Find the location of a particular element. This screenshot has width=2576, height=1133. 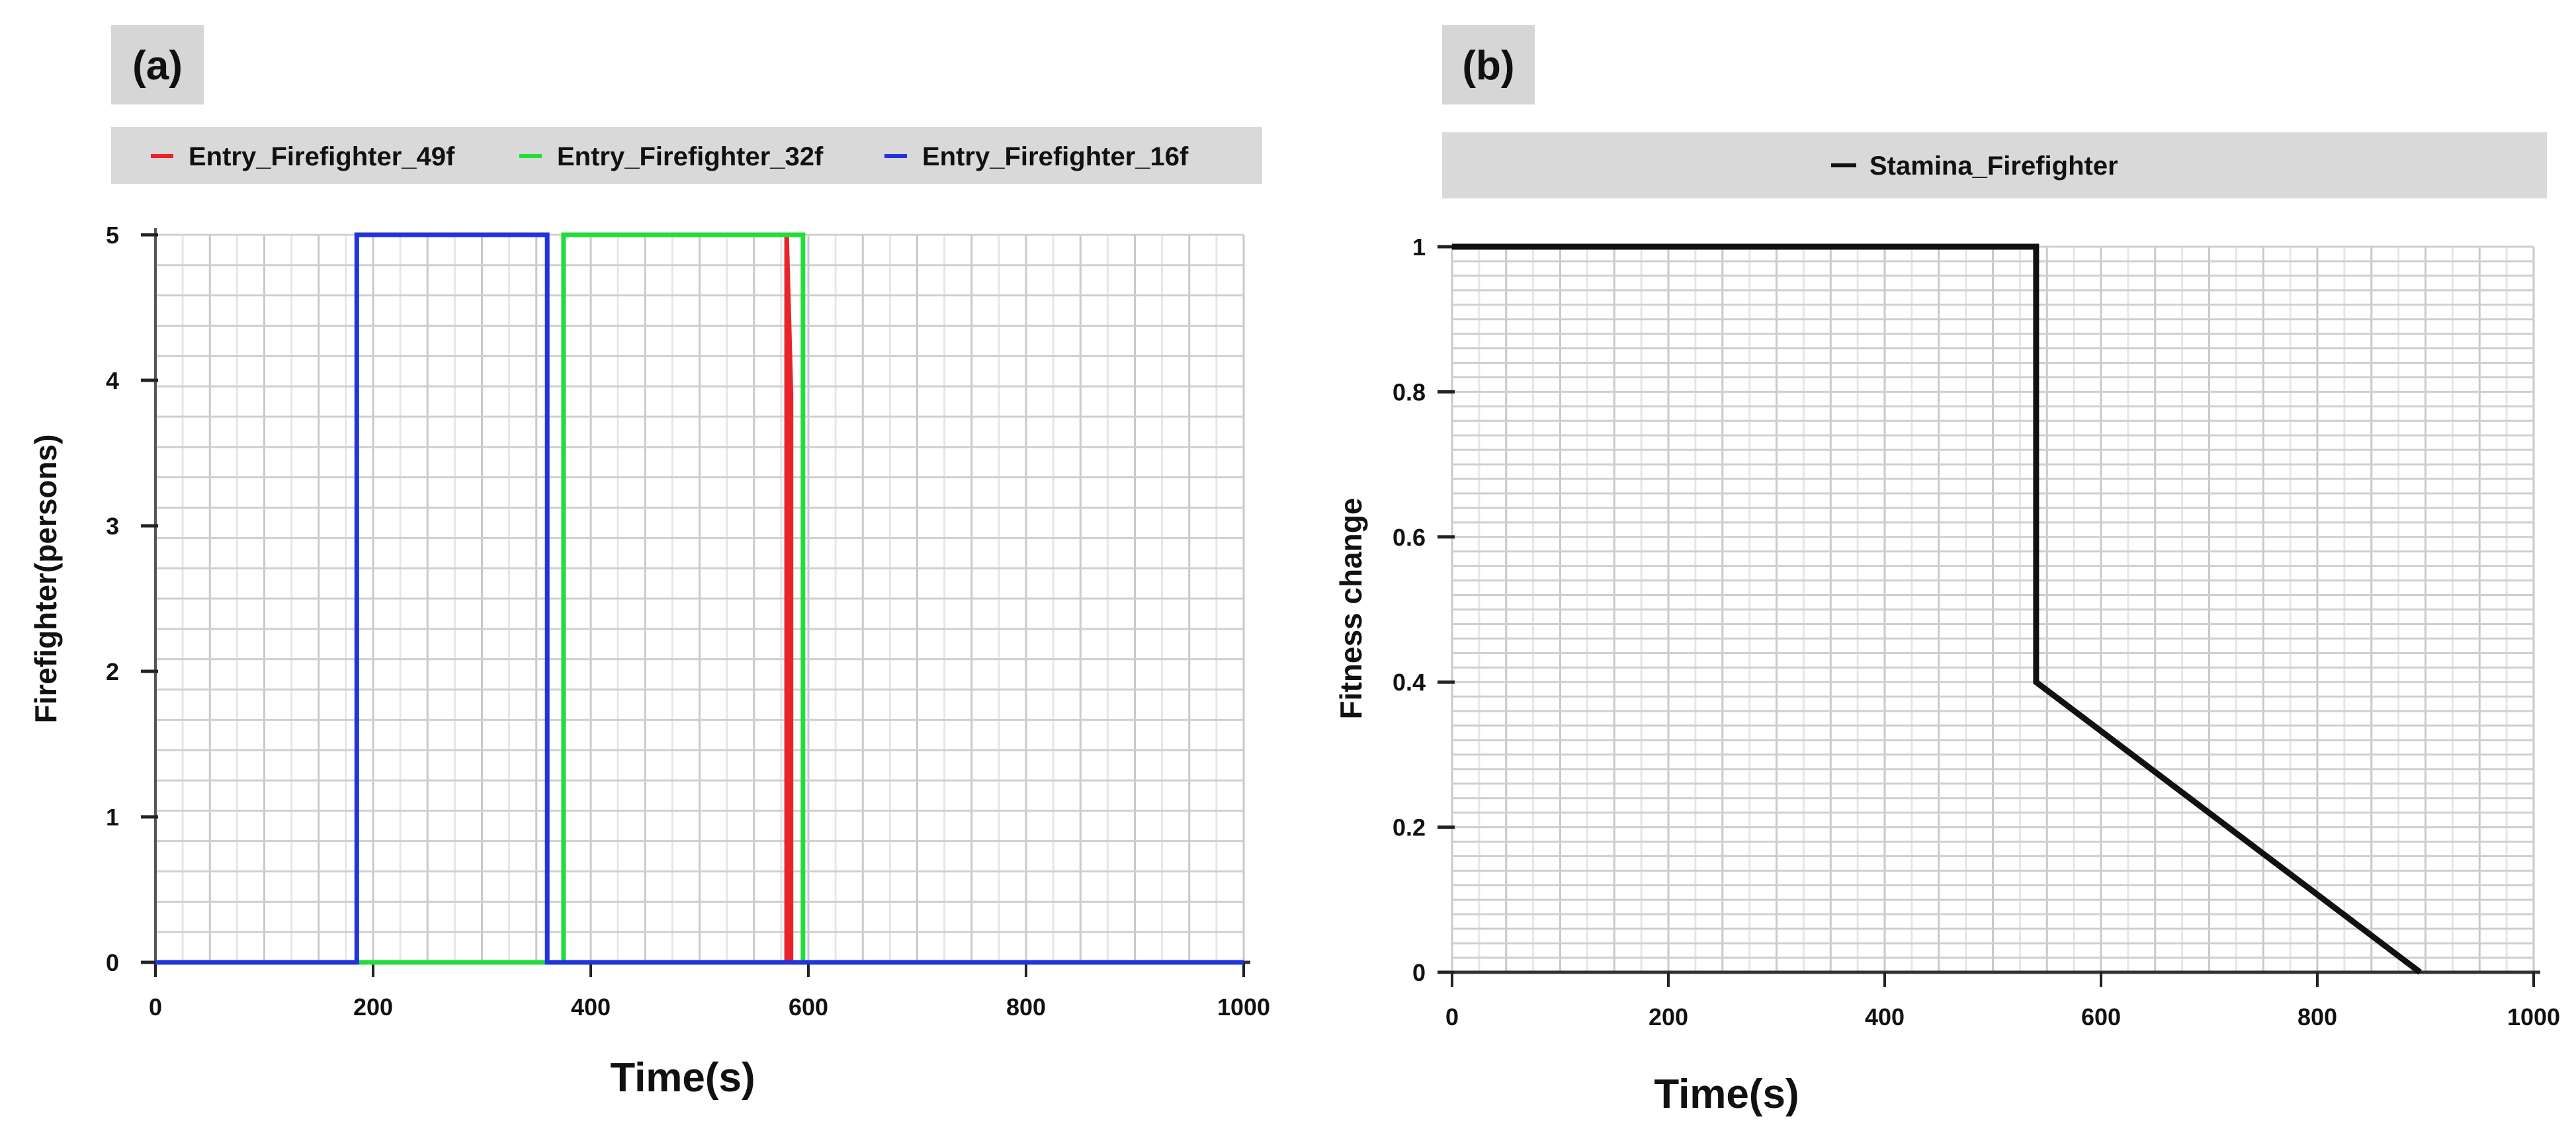

y-tick-label: 2 is located at coordinates (113, 671).